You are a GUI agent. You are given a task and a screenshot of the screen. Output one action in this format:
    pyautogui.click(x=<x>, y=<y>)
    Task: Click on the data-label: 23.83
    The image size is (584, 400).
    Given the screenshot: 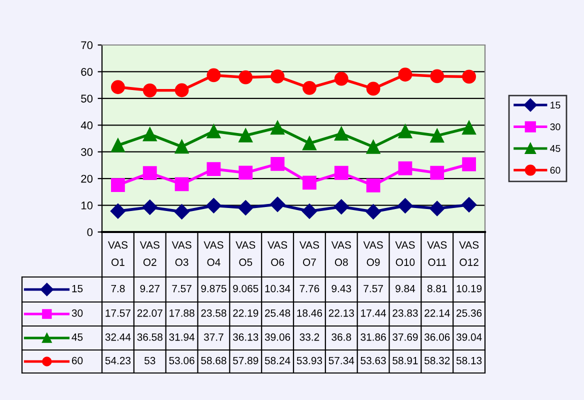 What is the action you would take?
    pyautogui.click(x=405, y=313)
    